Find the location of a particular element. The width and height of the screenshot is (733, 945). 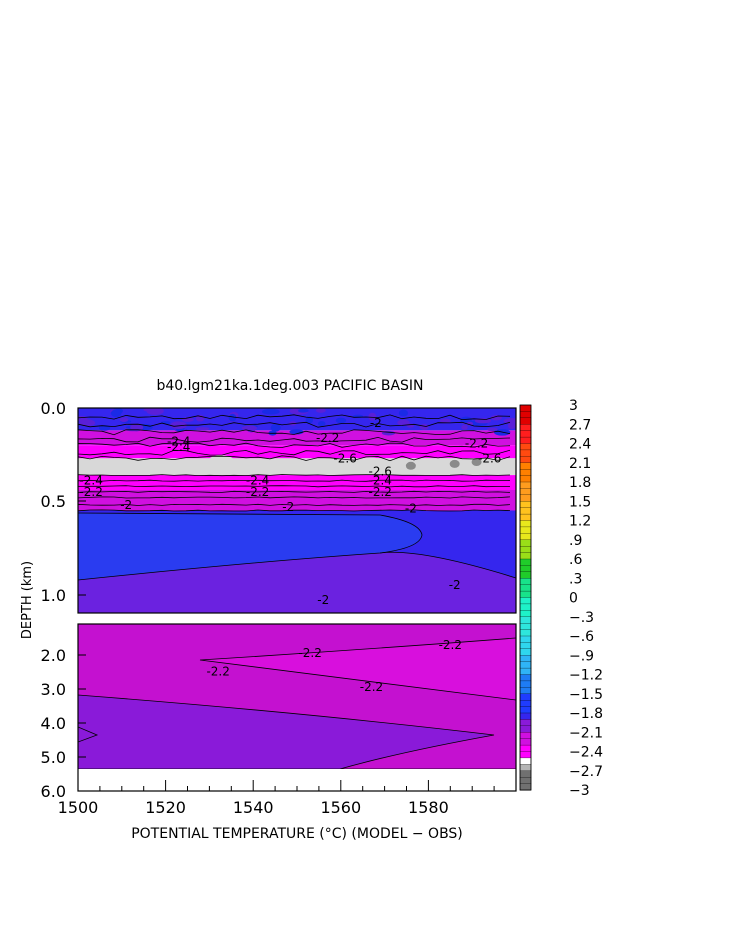

colorbar-label: .9 is located at coordinates (575, 541).